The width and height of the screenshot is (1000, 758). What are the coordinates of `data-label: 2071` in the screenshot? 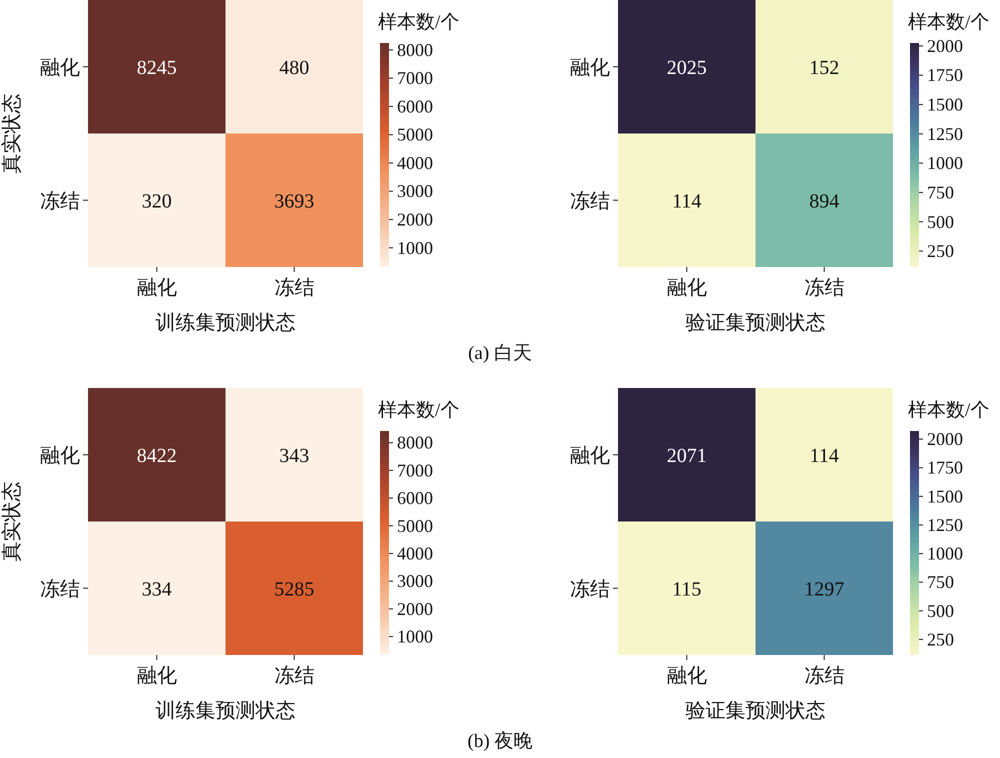 It's located at (686, 455).